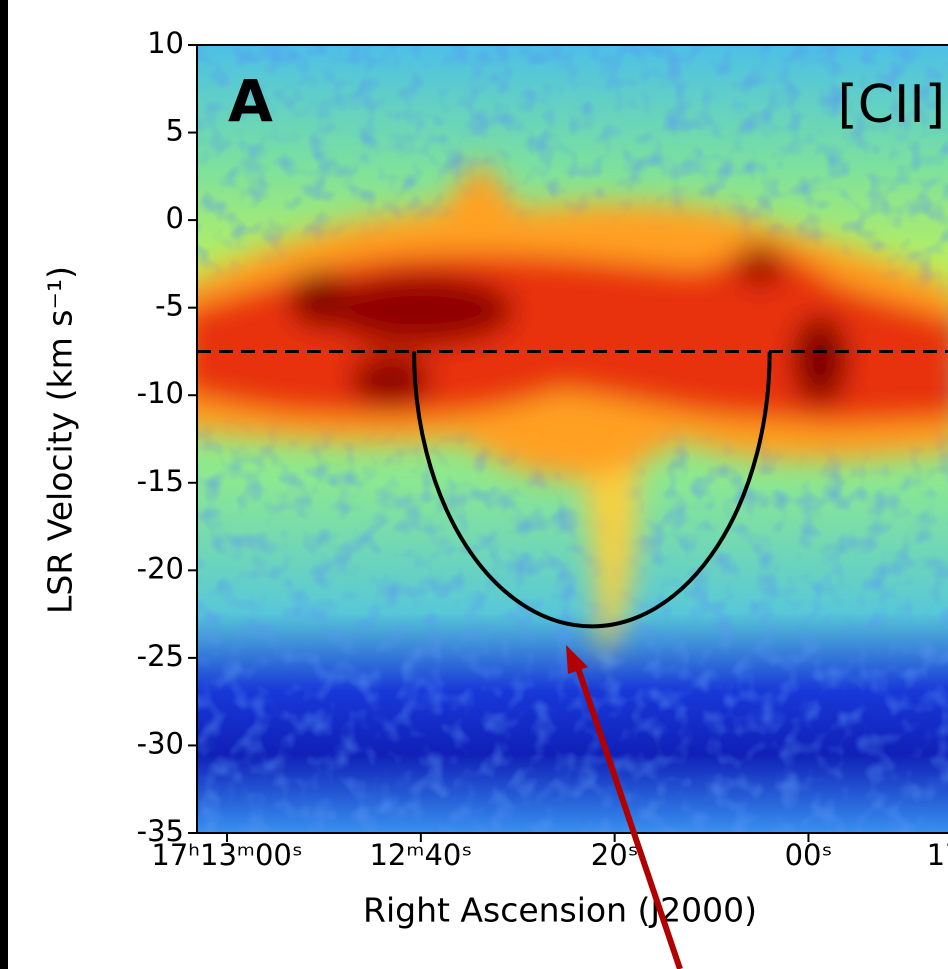  Describe the element at coordinates (175, 218) in the screenshot. I see `y-tick-label: 0` at that location.